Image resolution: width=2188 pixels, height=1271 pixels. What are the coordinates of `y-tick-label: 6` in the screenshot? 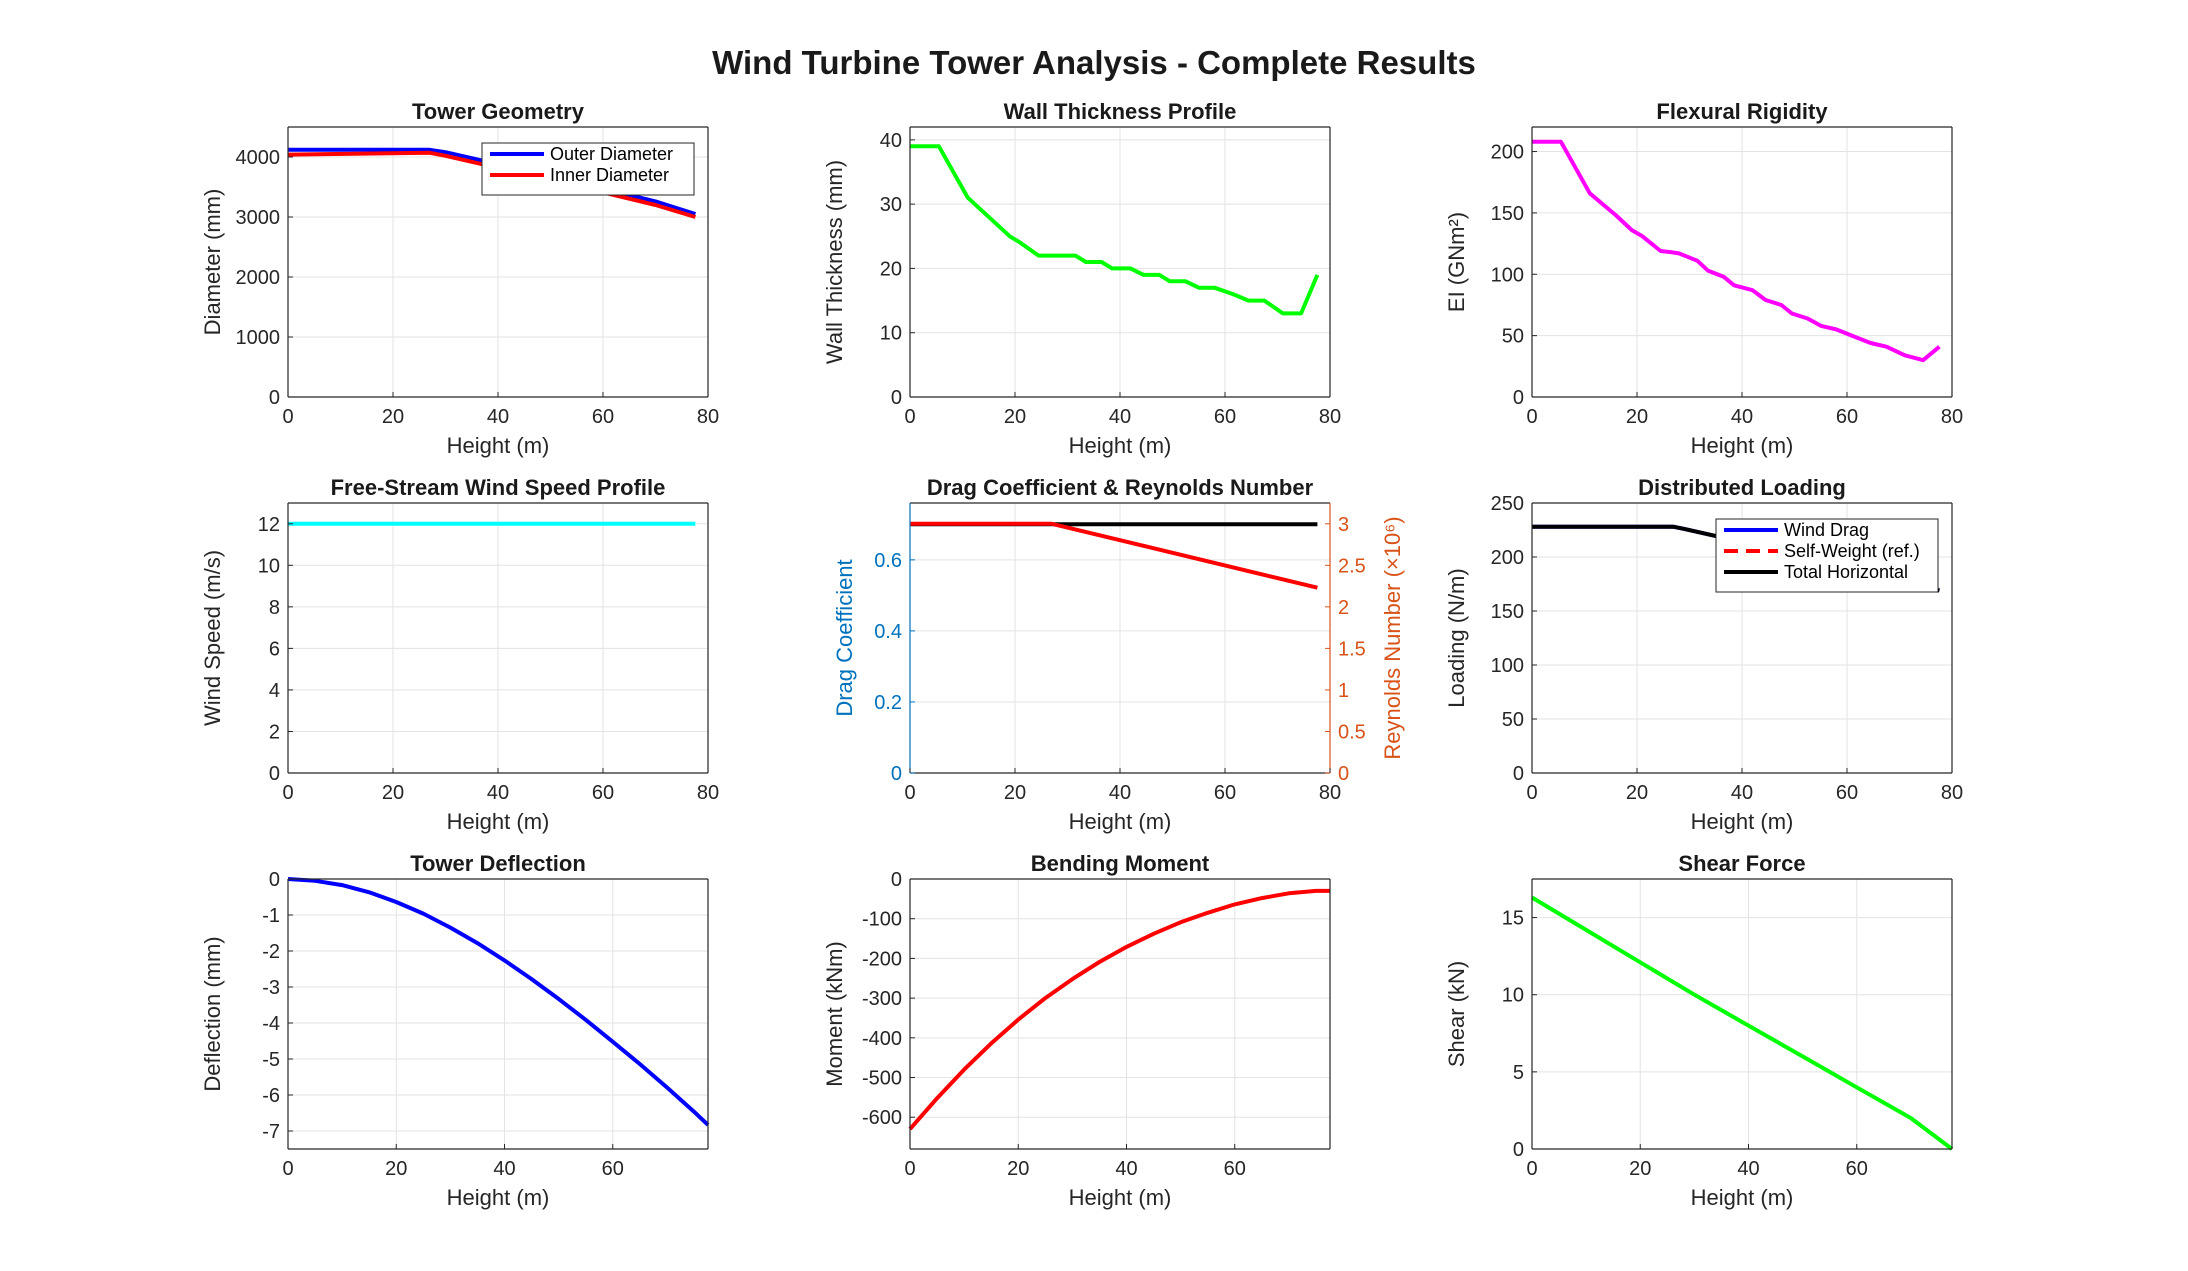 It's located at (274, 649).